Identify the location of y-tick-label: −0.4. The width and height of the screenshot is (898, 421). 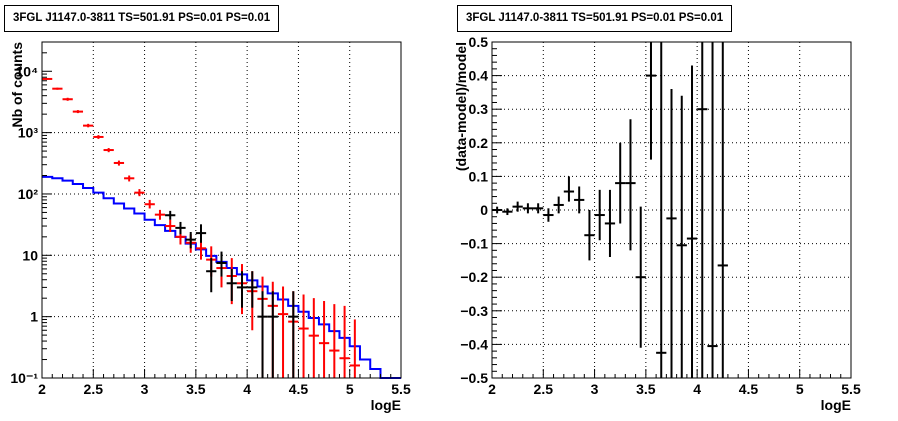
(474, 344).